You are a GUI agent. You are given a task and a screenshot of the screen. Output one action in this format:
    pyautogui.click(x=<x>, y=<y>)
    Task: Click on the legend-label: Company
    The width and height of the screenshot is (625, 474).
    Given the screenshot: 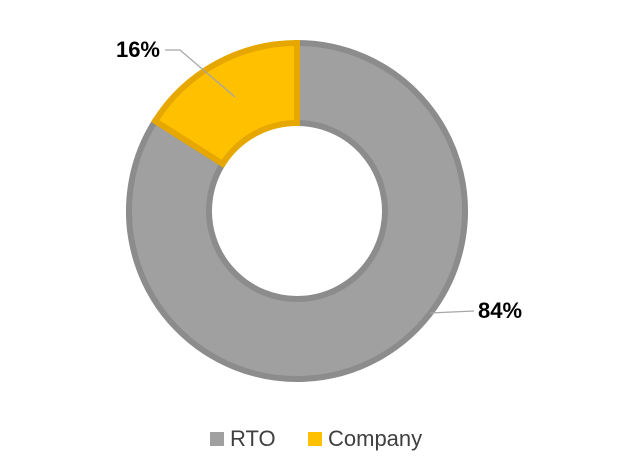 What is the action you would take?
    pyautogui.click(x=375, y=438)
    